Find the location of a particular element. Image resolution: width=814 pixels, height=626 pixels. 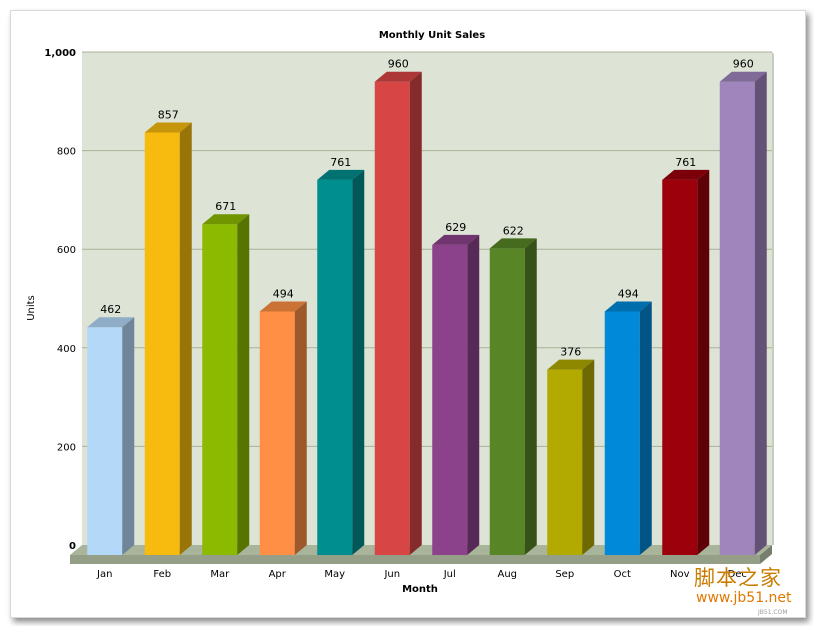

bar-jun is located at coordinates (398, 313).